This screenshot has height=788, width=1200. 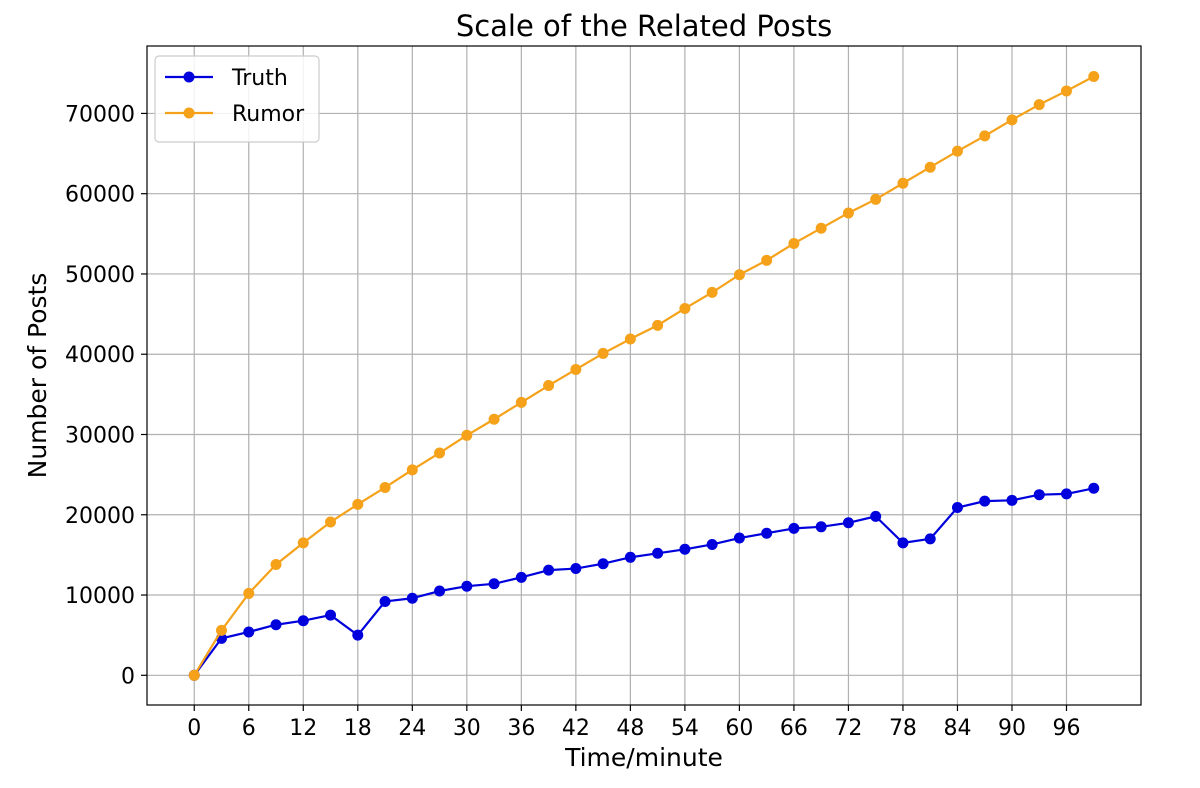 What do you see at coordinates (521, 728) in the screenshot?
I see `x-tick-label: 36` at bounding box center [521, 728].